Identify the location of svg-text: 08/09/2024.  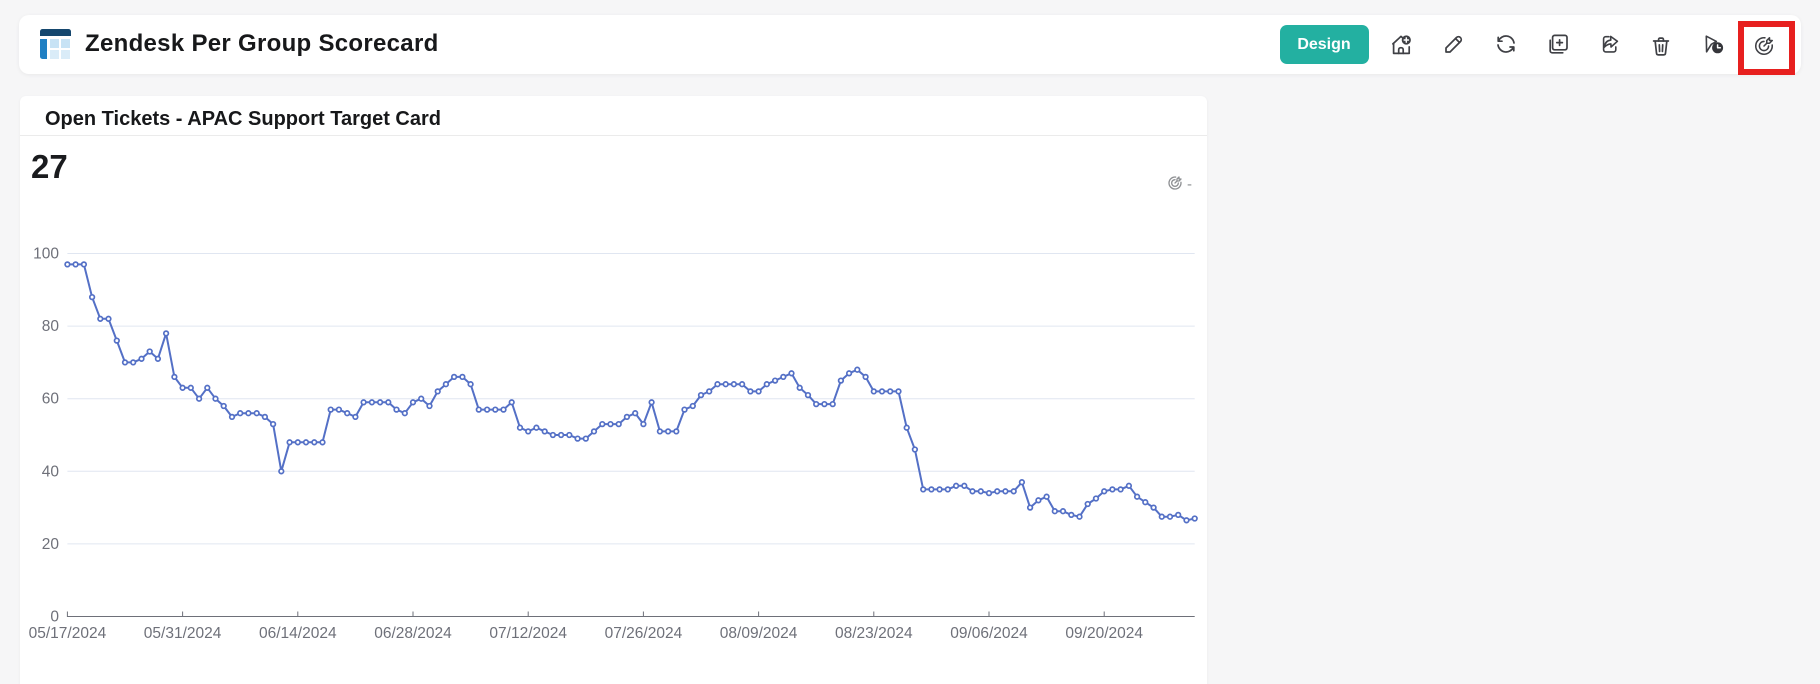
(759, 633).